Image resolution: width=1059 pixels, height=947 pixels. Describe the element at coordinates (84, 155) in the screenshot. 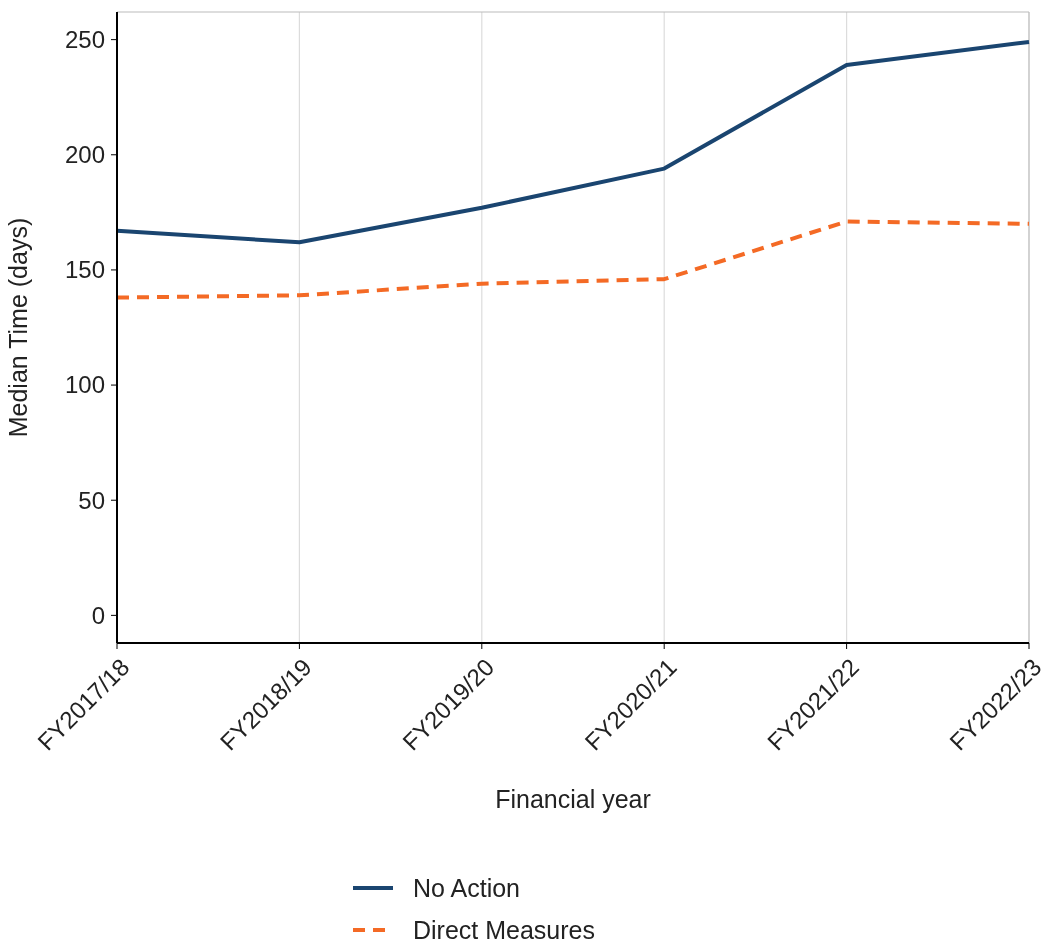

I see `y-tick-label: 200` at that location.